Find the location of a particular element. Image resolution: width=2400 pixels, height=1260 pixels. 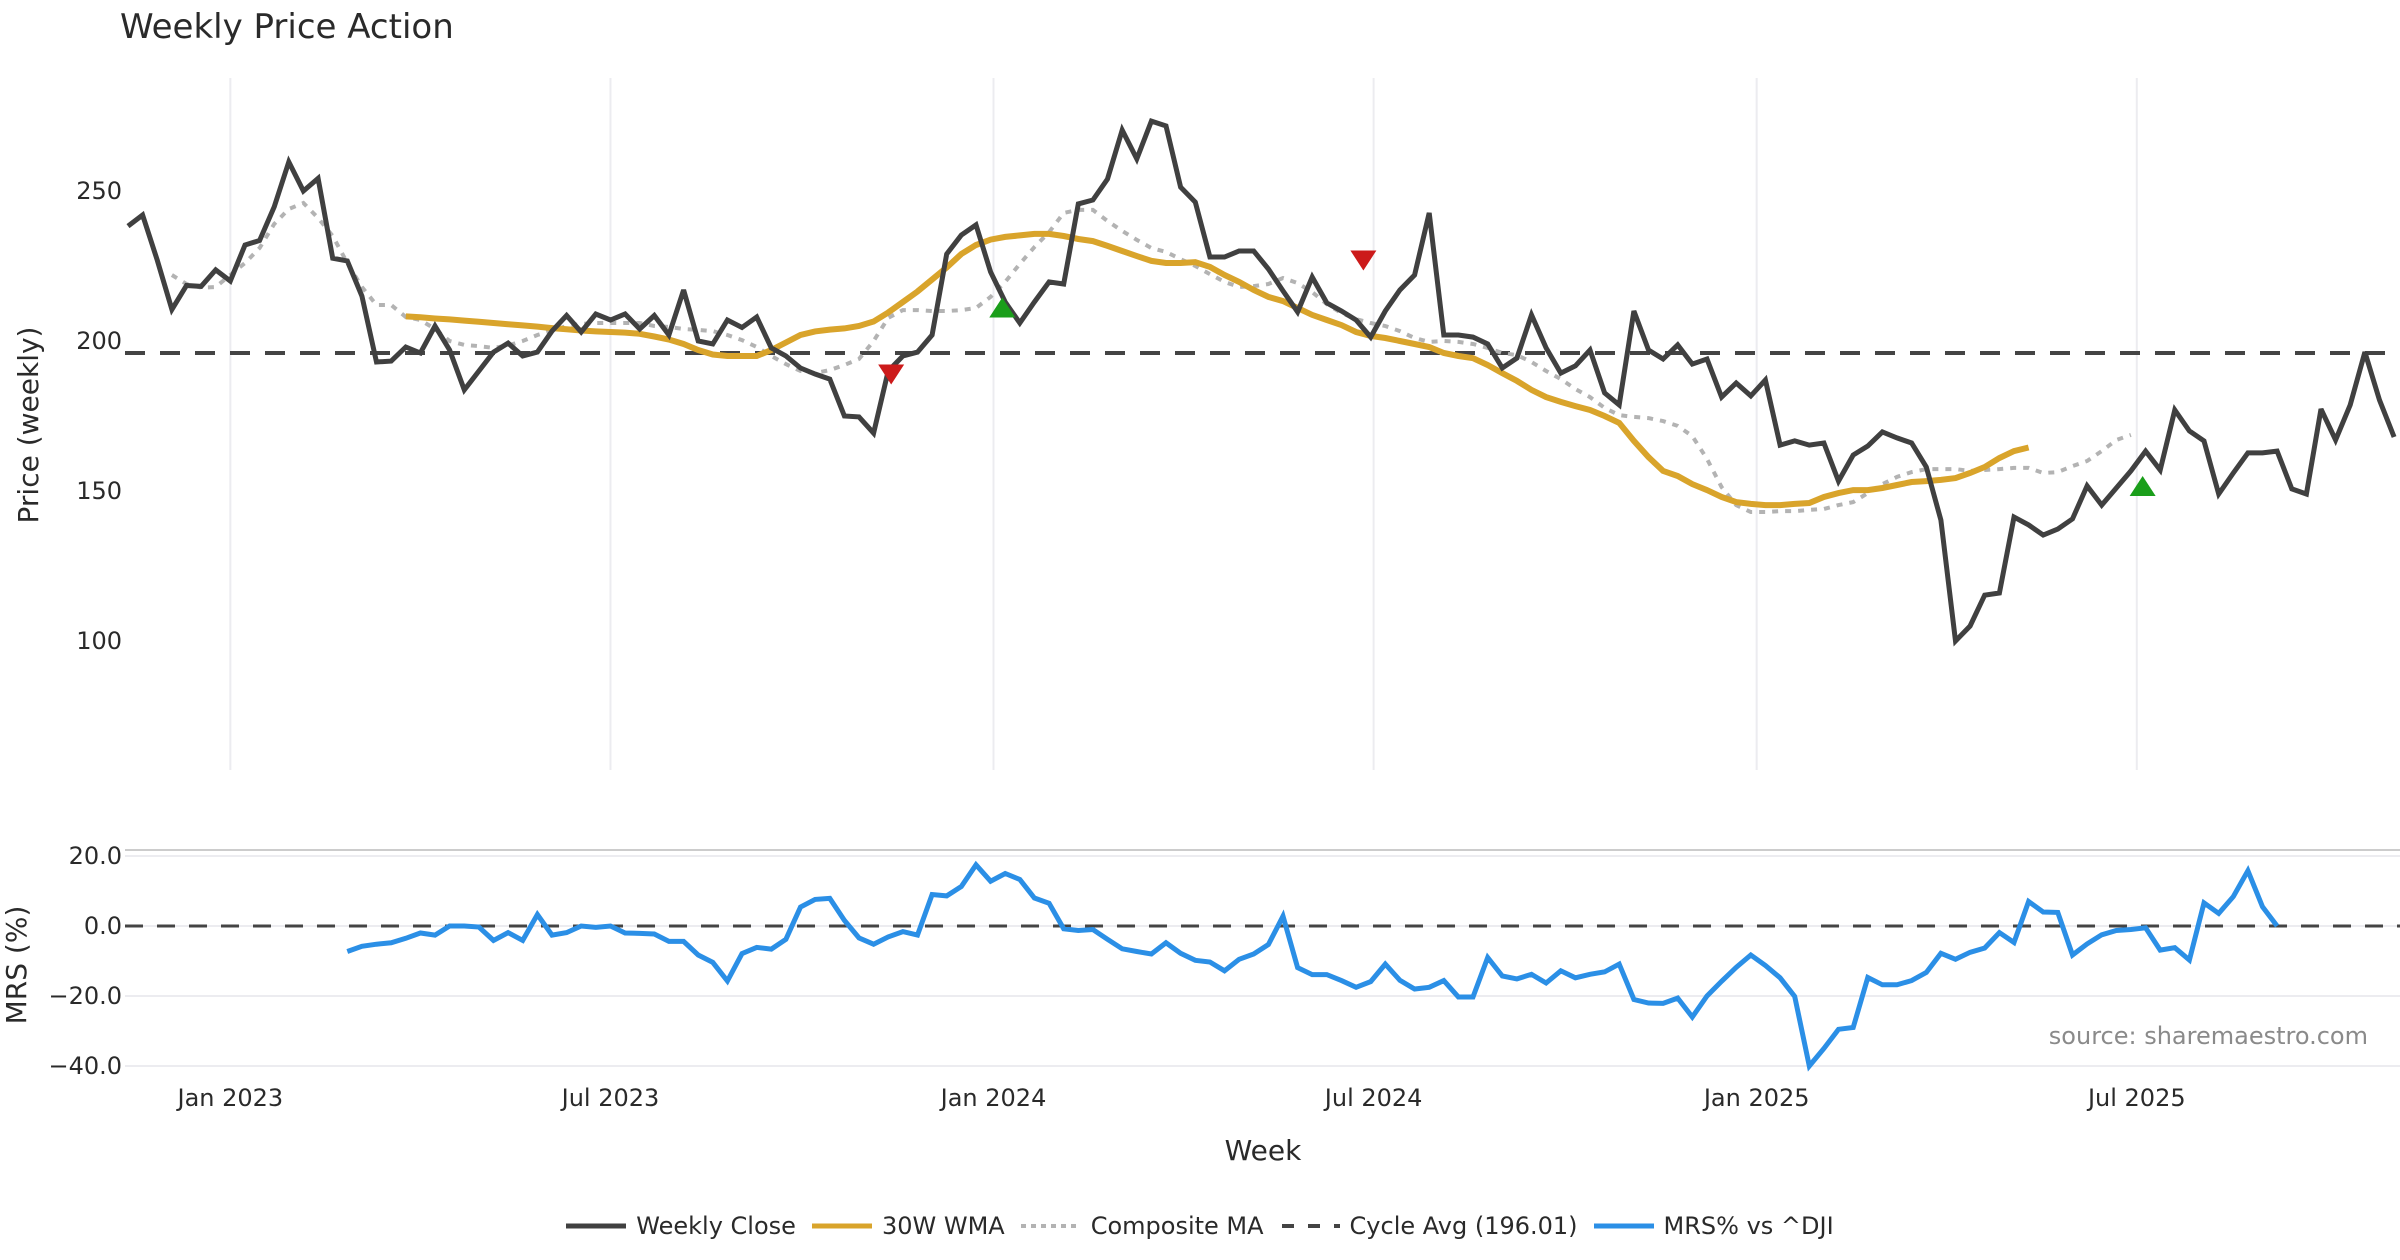

series-mrs-vs-dji is located at coordinates (1313, 966).